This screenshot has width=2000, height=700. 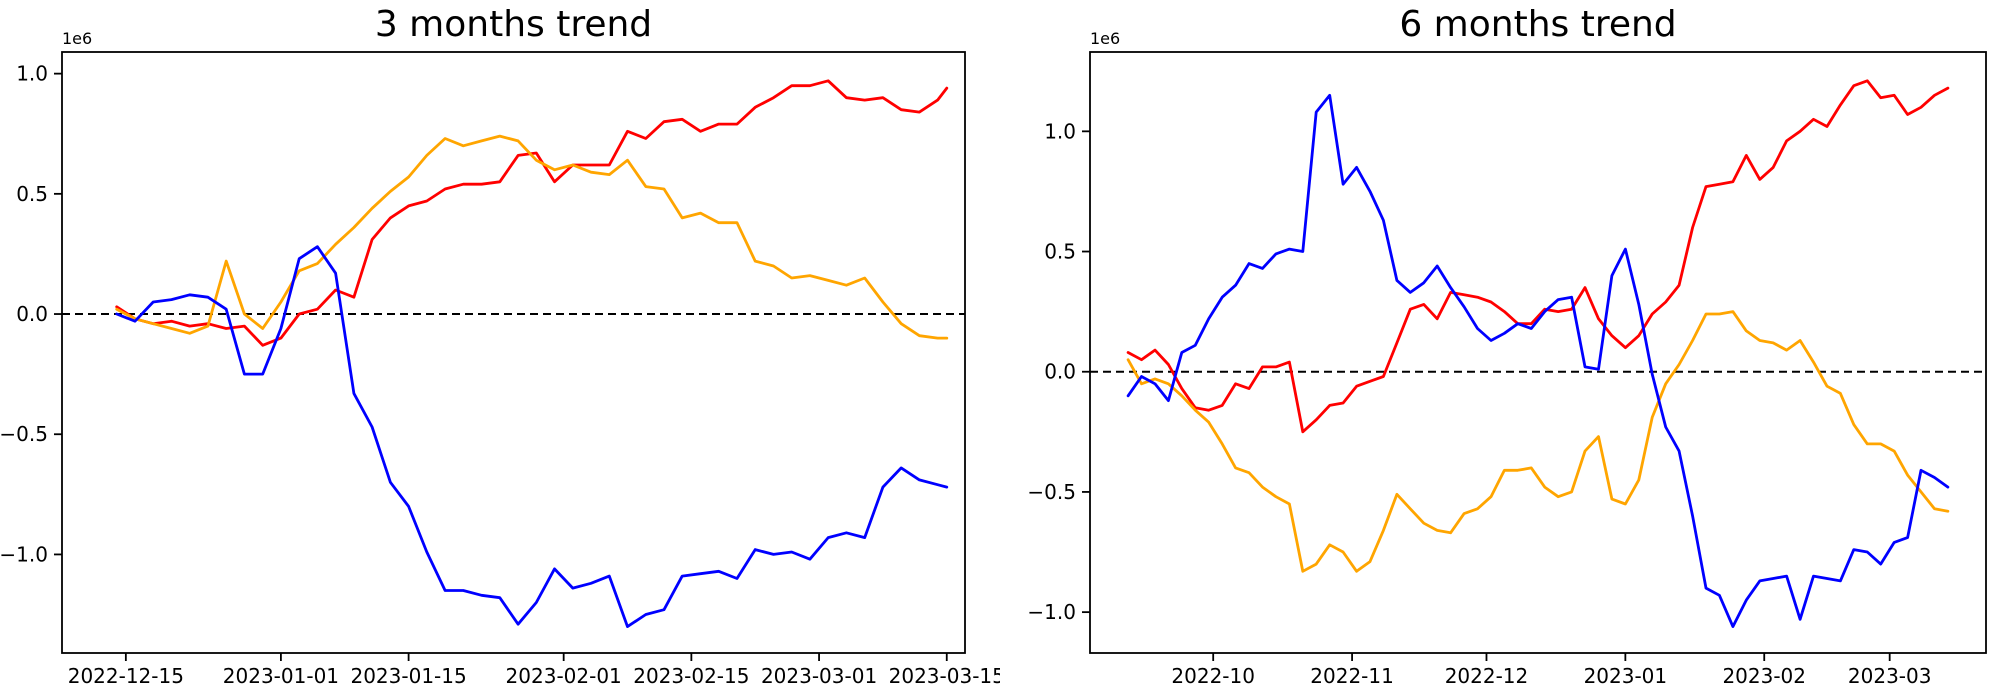 I want to click on x-tick-label: 2023-02, so click(x=1764, y=676).